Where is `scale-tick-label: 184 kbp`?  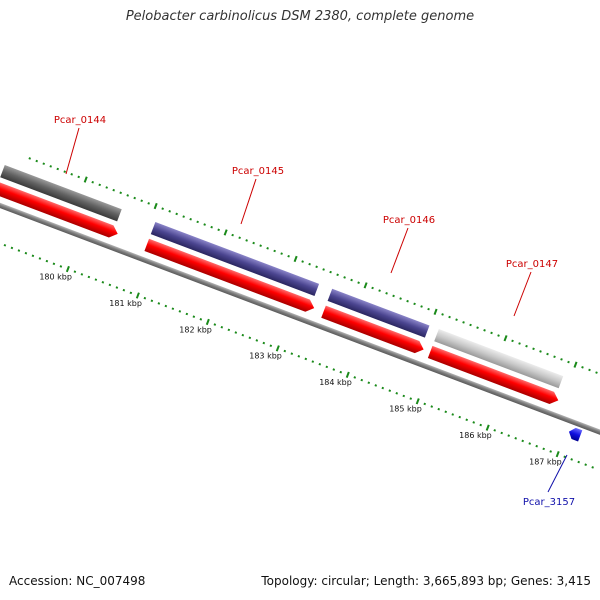
scale-tick-label: 184 kbp is located at coordinates (335, 382).